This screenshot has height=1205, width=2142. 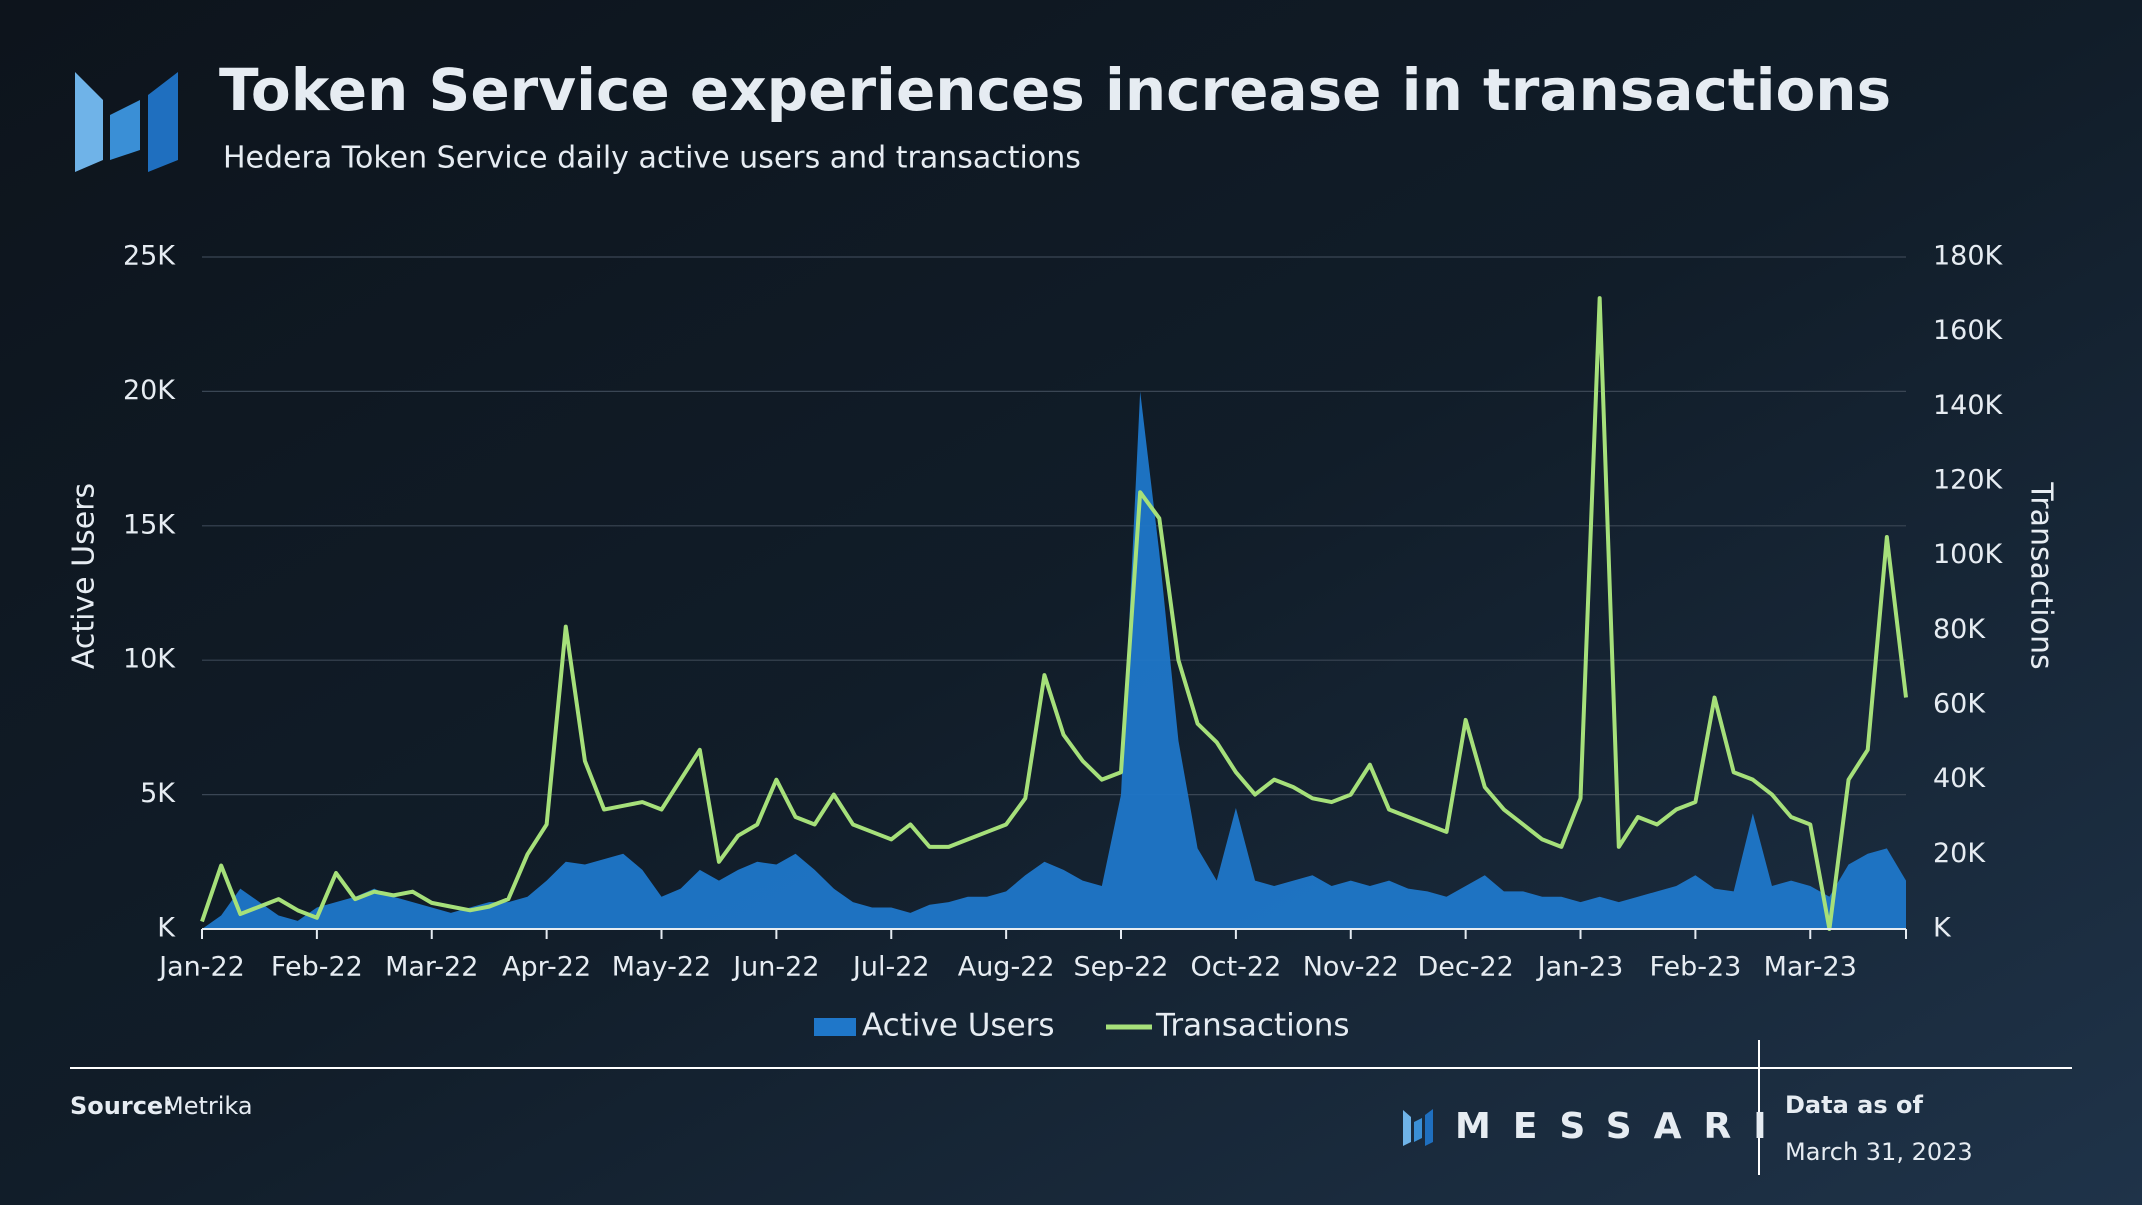 What do you see at coordinates (431, 967) in the screenshot?
I see `x-tick-label: Mar-22` at bounding box center [431, 967].